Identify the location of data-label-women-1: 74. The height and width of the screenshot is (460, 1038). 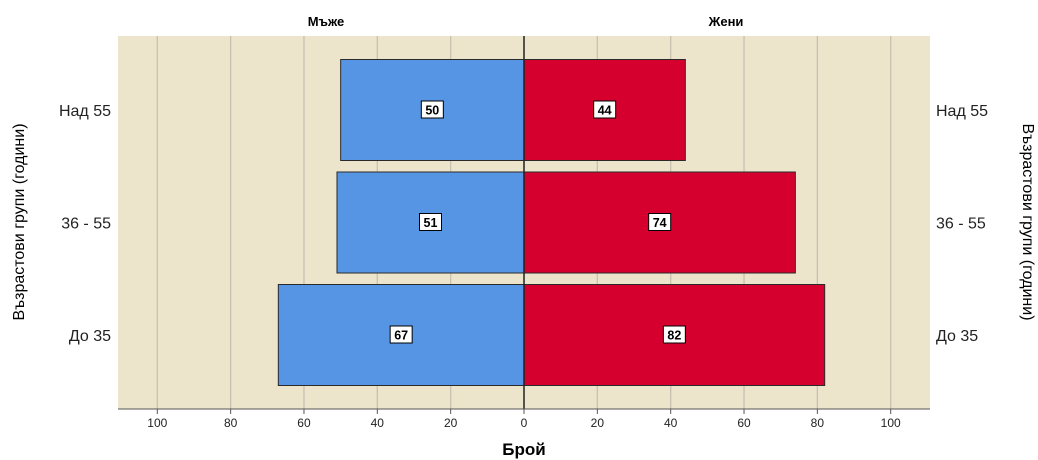
(660, 223).